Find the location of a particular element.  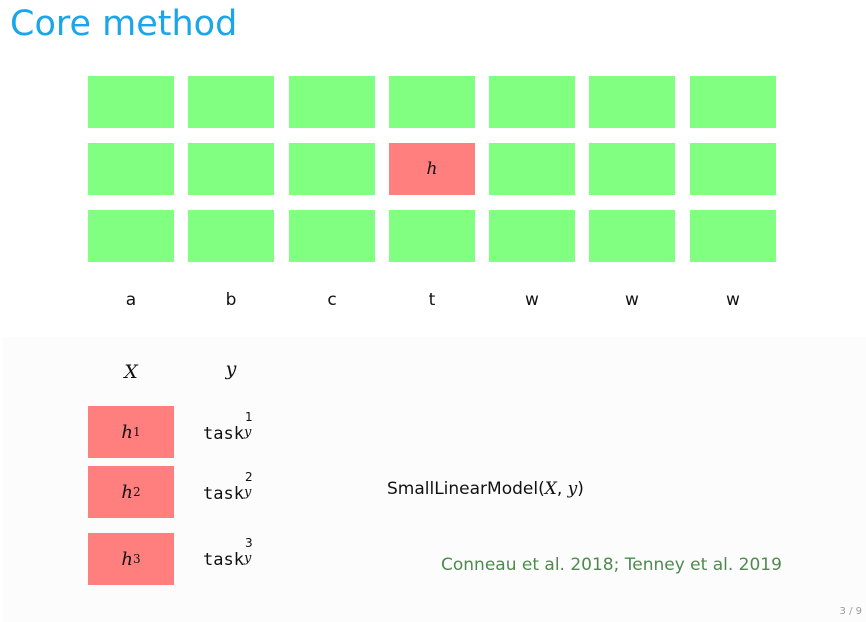

task-label-1: task 1 y is located at coordinates (228, 427).